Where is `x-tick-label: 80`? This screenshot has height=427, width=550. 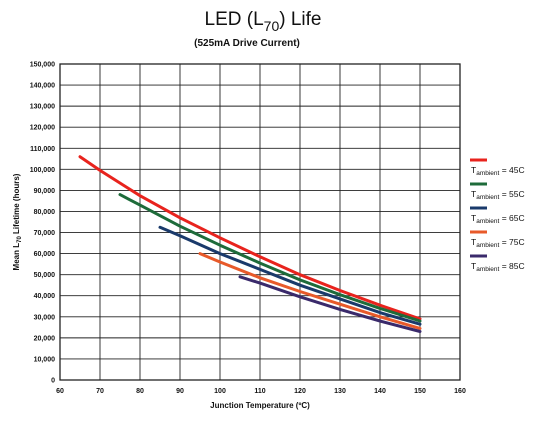 x-tick-label: 80 is located at coordinates (140, 391).